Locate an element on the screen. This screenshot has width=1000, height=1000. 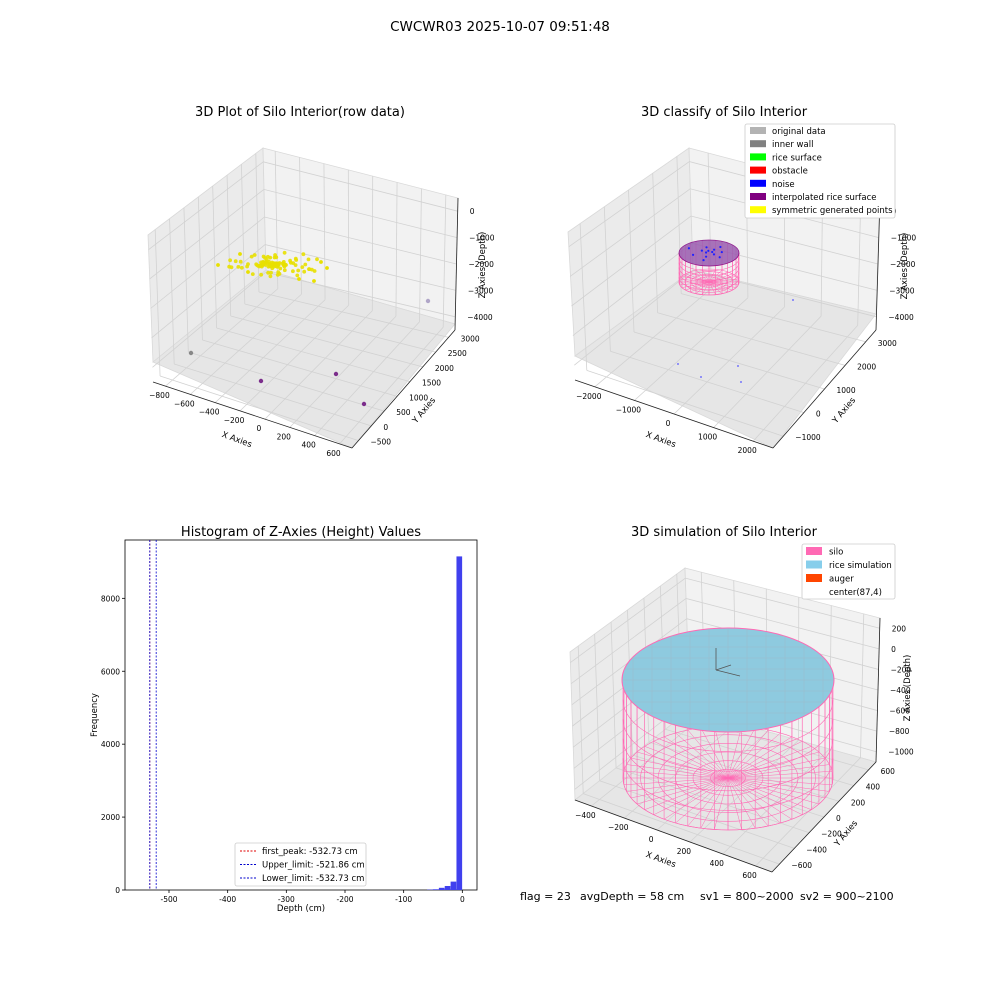
raw-points is located at coordinates (309, 328).